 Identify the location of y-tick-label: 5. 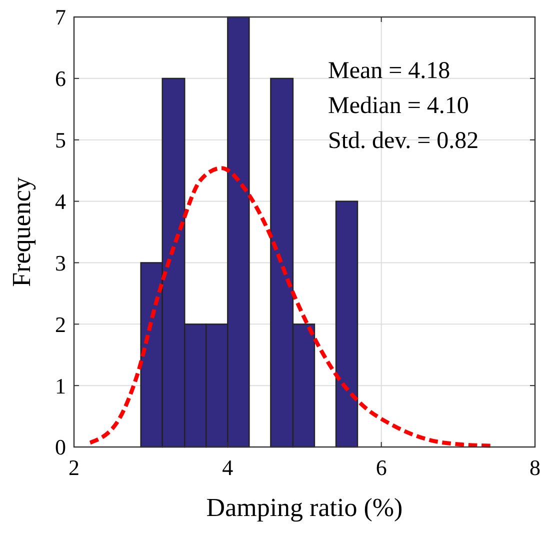
(60, 140).